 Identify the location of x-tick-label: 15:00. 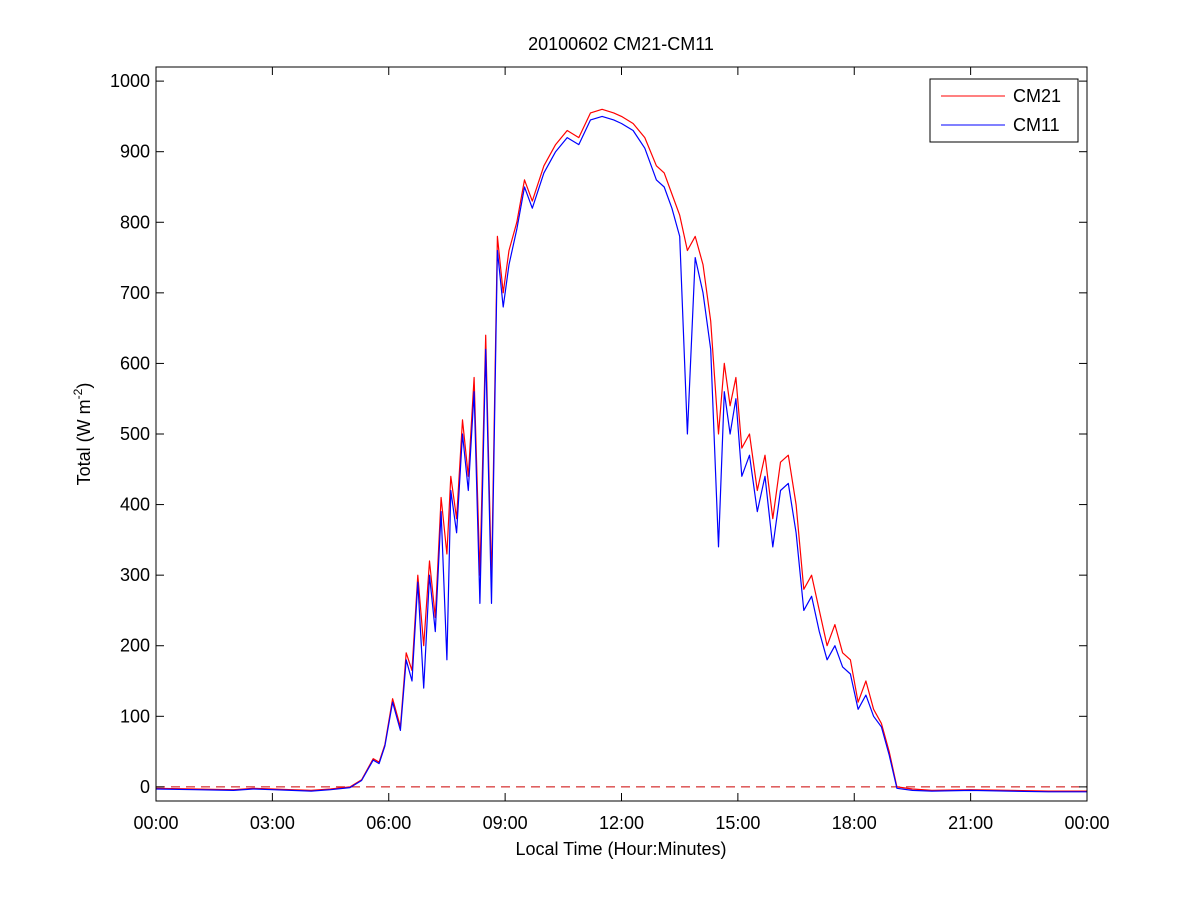
(737, 823).